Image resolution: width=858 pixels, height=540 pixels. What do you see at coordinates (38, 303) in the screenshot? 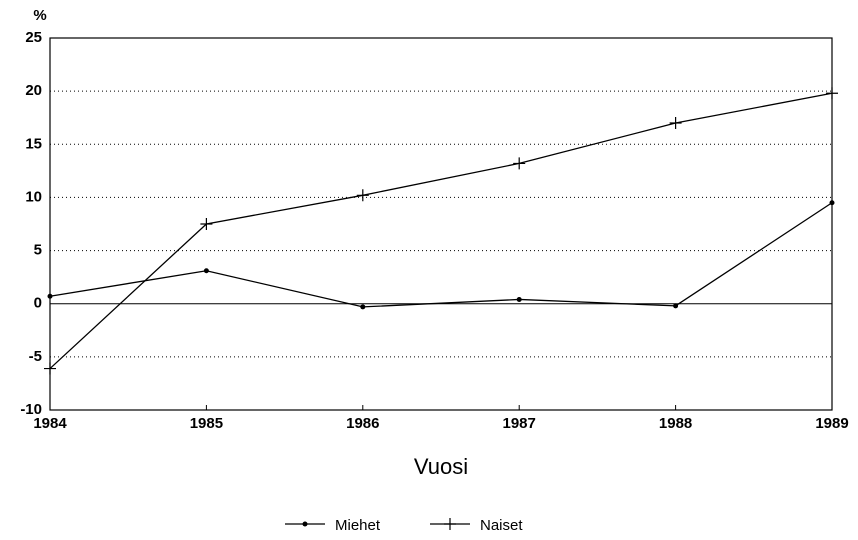
I see `y-tick-label: 0` at bounding box center [38, 303].